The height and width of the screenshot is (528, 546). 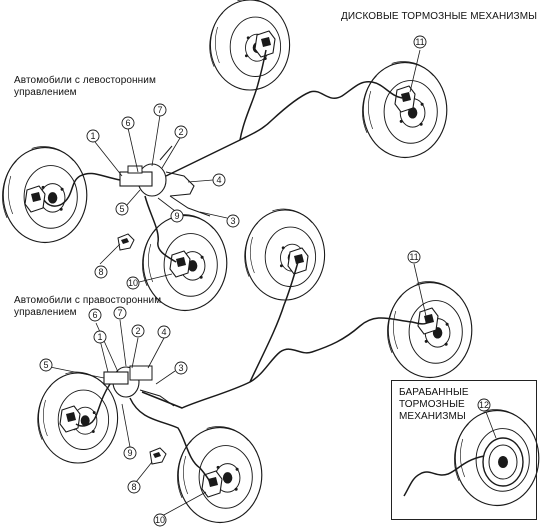 What do you see at coordinates (88, 306) in the screenshot?
I see `rhd-label: Автомобили с правосторонним управлением` at bounding box center [88, 306].